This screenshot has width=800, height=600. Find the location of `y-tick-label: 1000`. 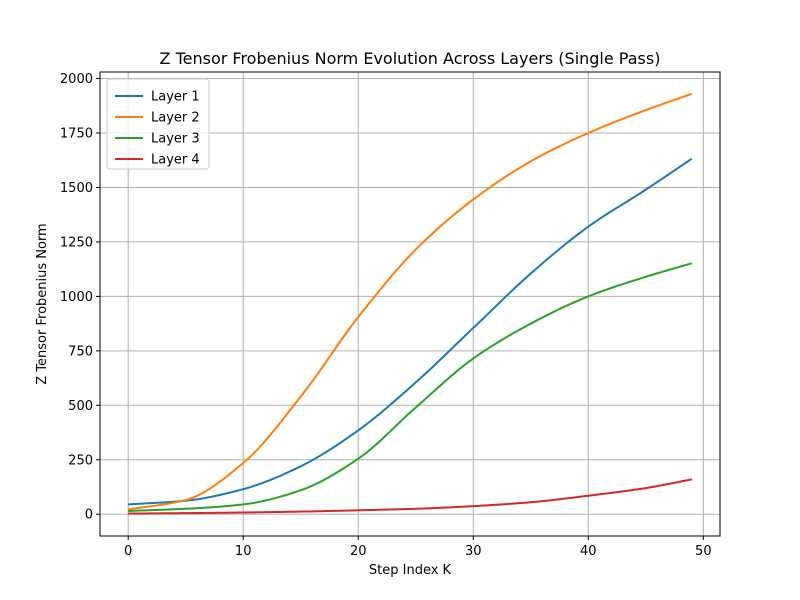

y-tick-label: 1000 is located at coordinates (76, 297).